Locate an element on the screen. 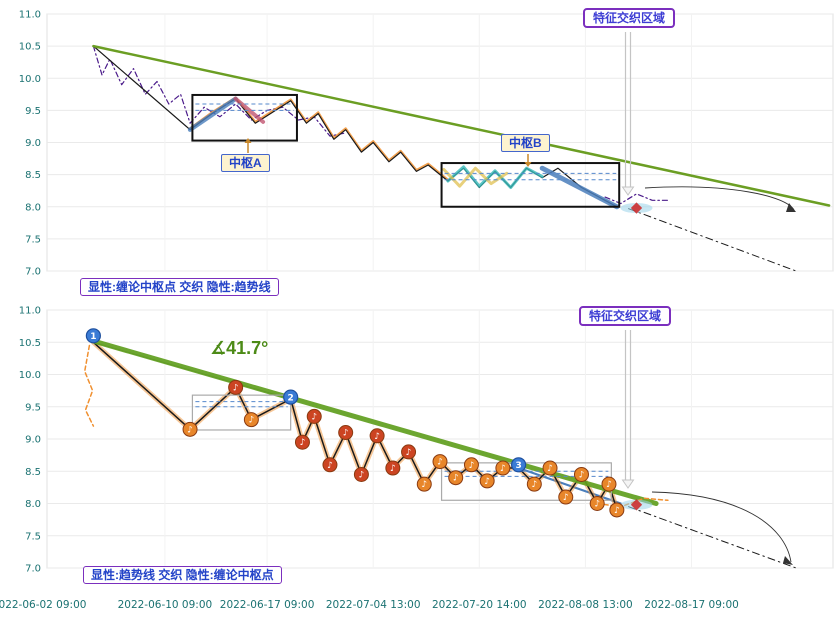  y-tick-label: 7.5 is located at coordinates (33, 536).